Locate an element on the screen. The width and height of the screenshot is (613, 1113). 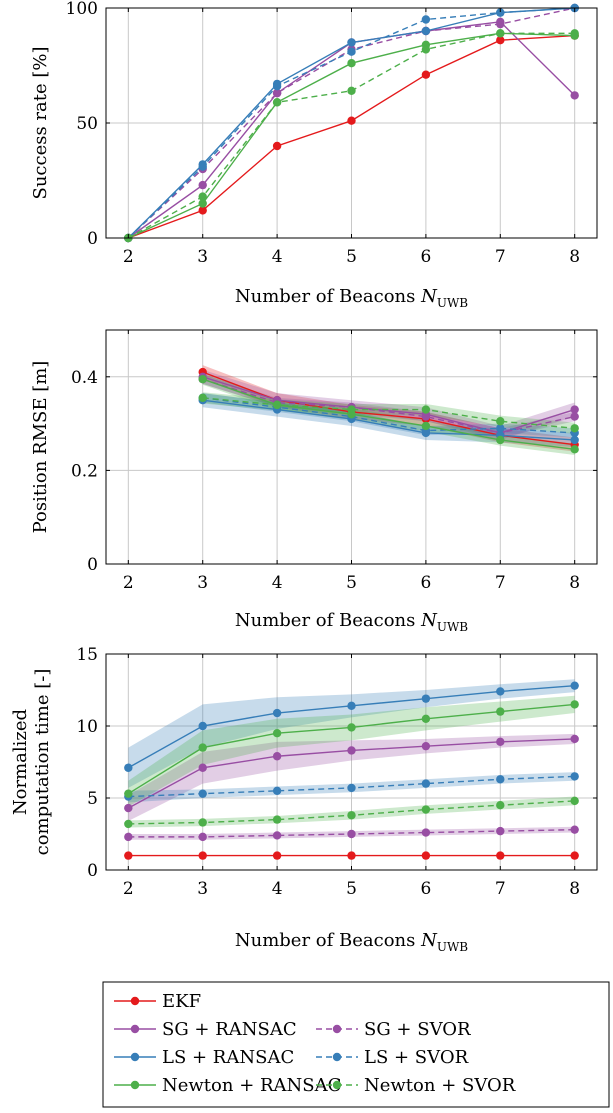
legend-label: EKF is located at coordinates (181, 1001).